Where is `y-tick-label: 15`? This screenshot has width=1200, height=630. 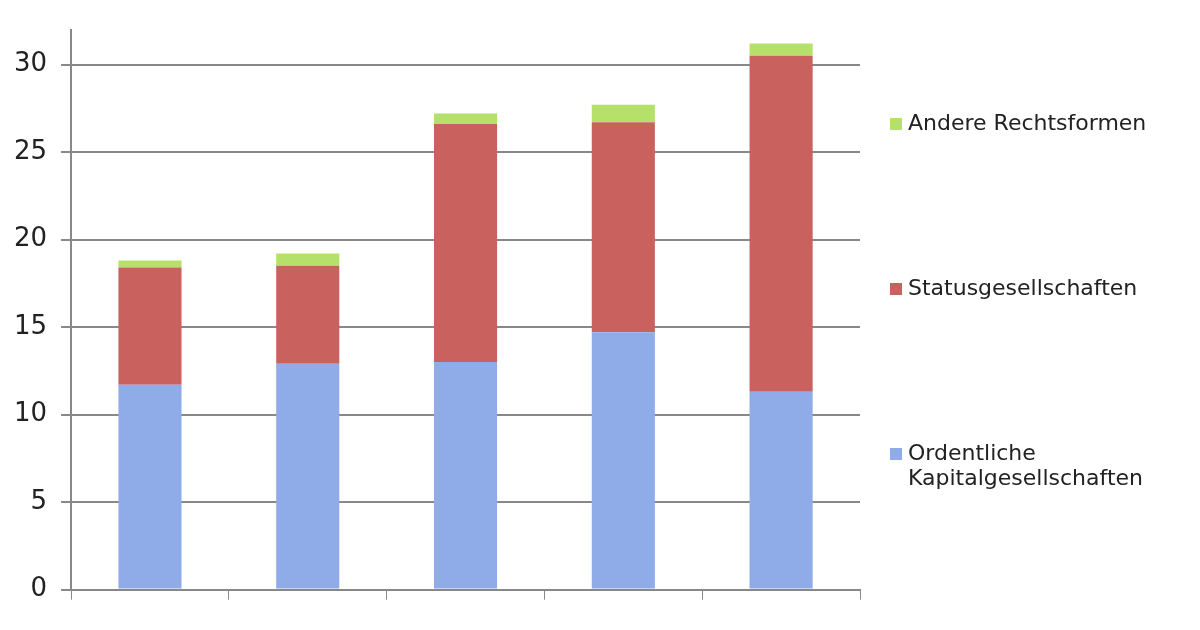 y-tick-label: 15 is located at coordinates (30, 324).